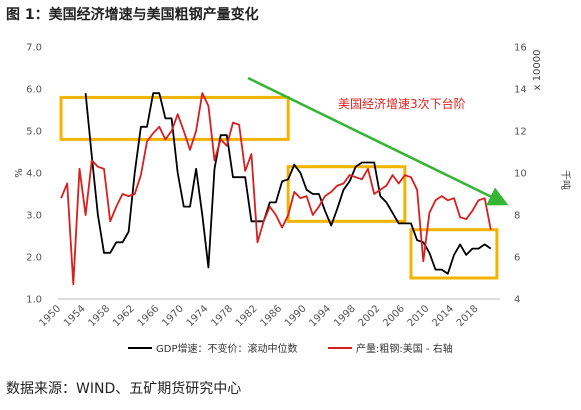 This screenshot has height=410, width=581. Describe the element at coordinates (345, 316) in the screenshot. I see `x-tick-label: 1998` at that location.